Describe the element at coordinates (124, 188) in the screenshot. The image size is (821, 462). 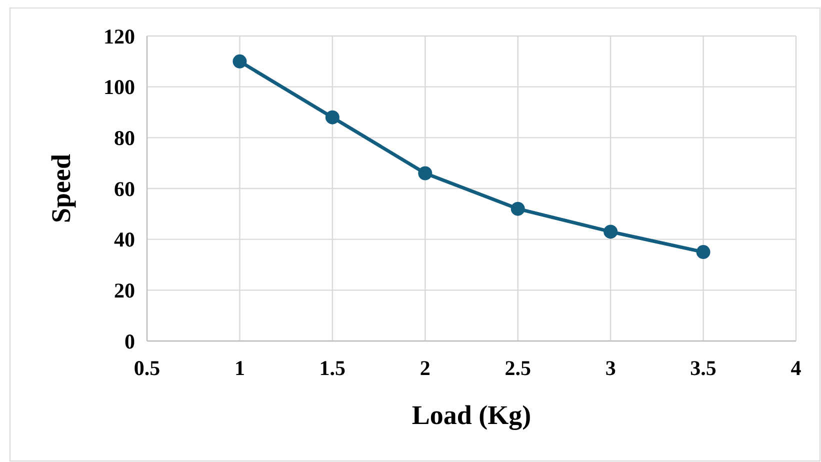
I see `y-tick-label: 60` at that location.